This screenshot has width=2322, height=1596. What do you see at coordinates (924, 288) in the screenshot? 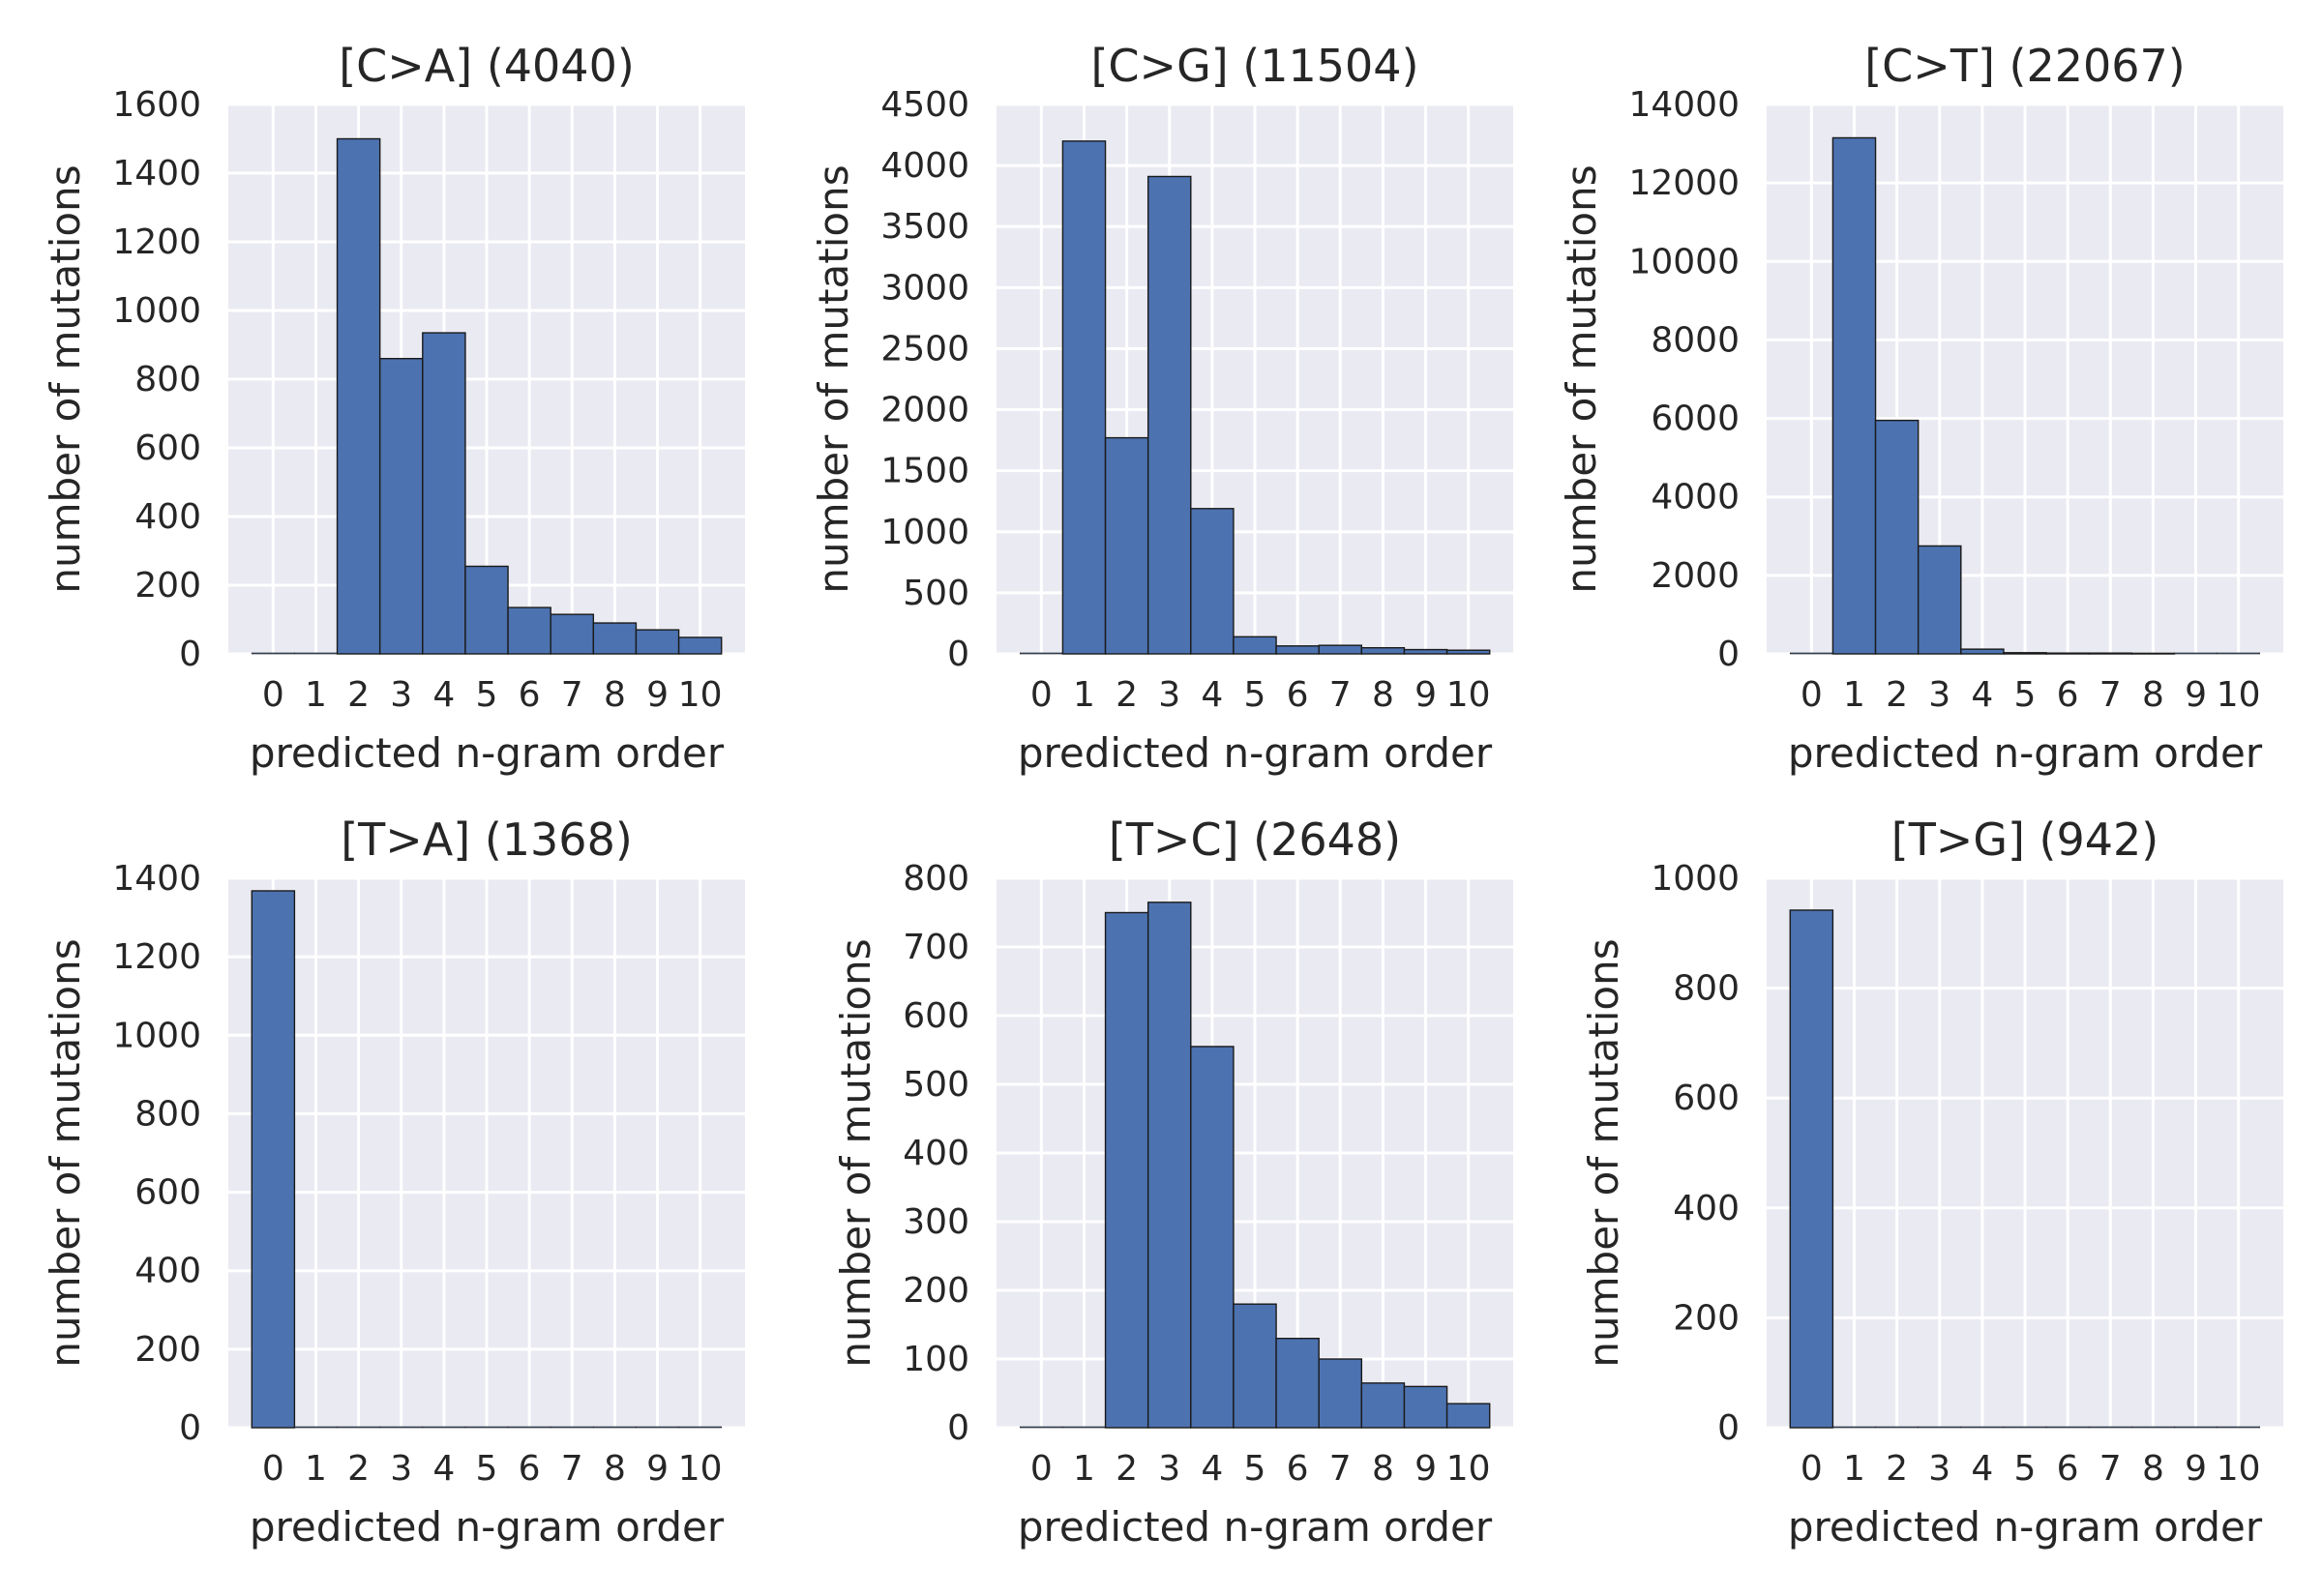
I see `y-tick-label: 3000` at bounding box center [924, 288].